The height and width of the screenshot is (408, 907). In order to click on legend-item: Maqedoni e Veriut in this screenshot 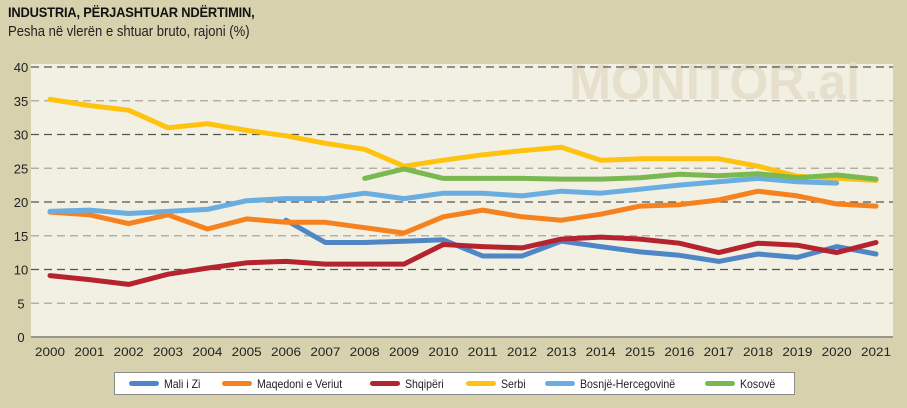, I will do `click(288, 384)`.